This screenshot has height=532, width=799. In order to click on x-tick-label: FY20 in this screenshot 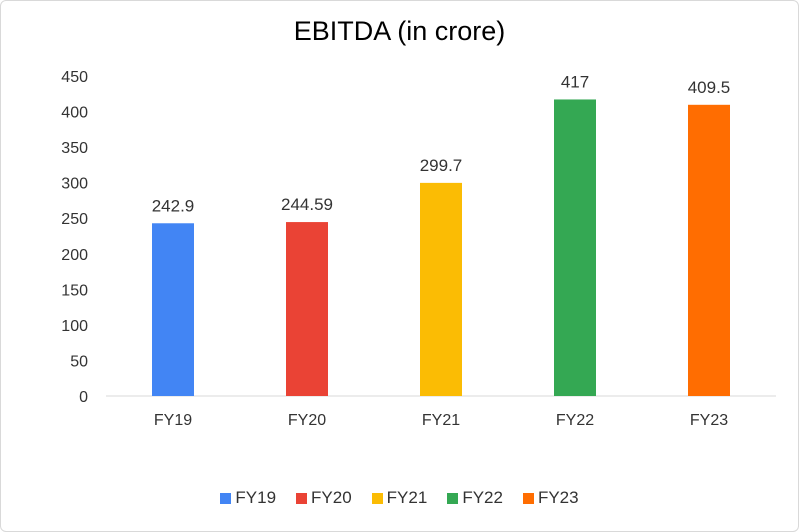, I will do `click(307, 420)`.